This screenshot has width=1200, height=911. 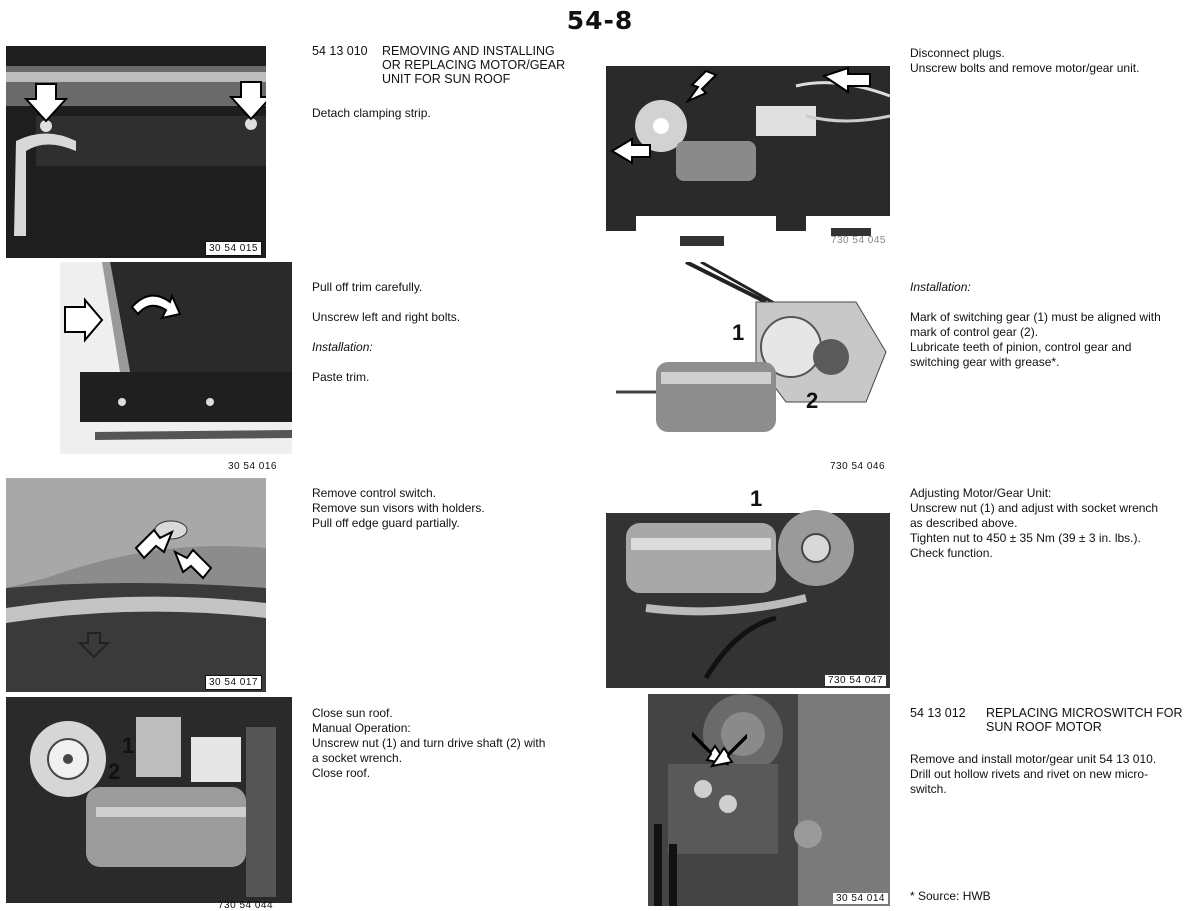 I want to click on instruction-line: Unscrew left and right bolts., so click(x=386, y=317).